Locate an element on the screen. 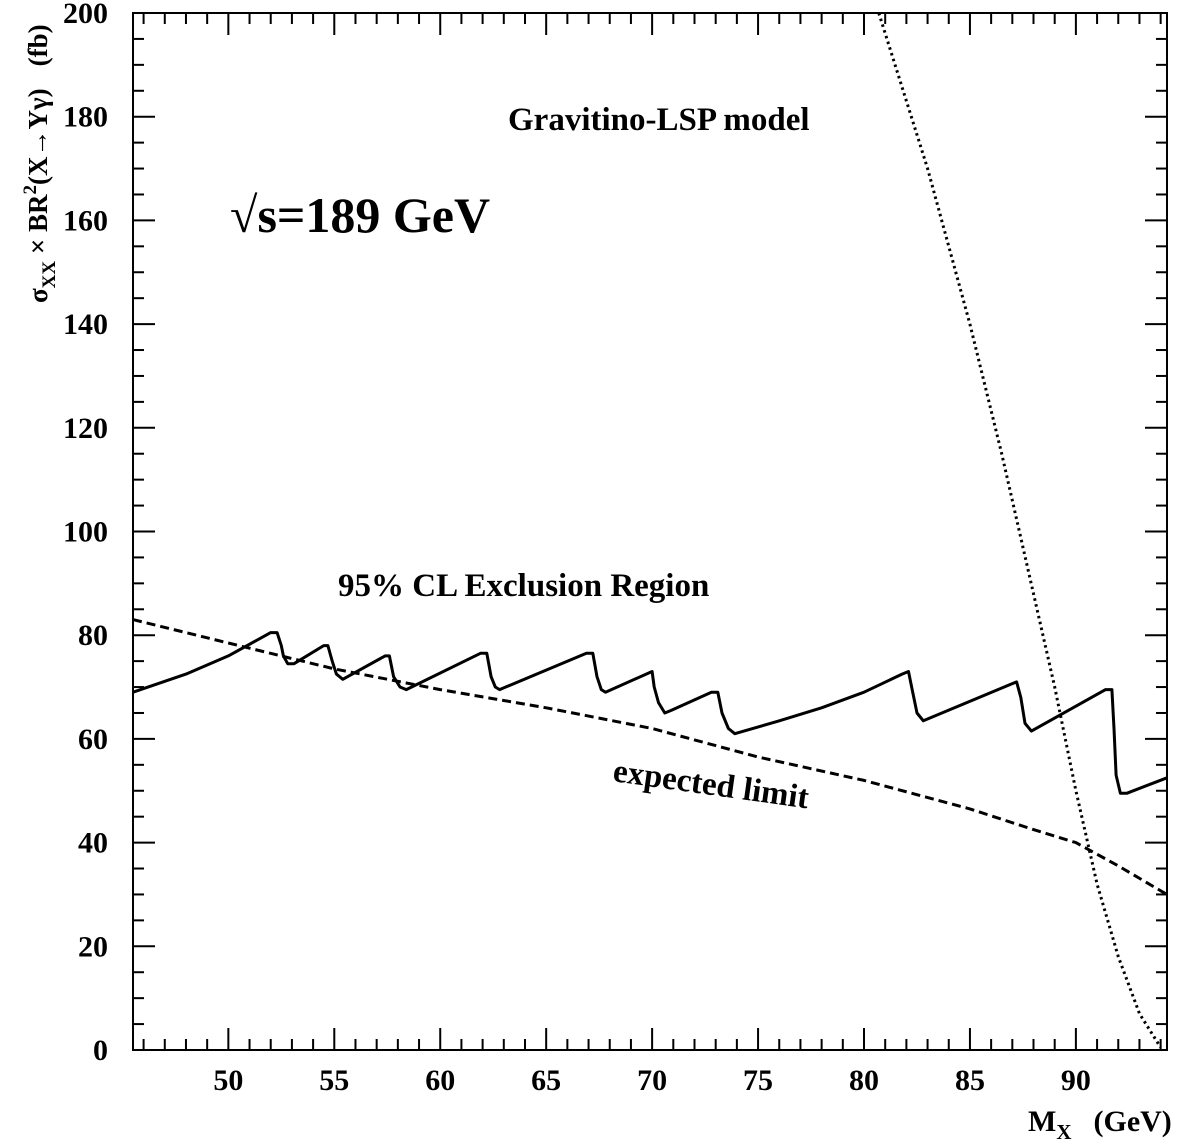 The width and height of the screenshot is (1178, 1140). y-axis-label-times: × BR is located at coordinates (38, 227).